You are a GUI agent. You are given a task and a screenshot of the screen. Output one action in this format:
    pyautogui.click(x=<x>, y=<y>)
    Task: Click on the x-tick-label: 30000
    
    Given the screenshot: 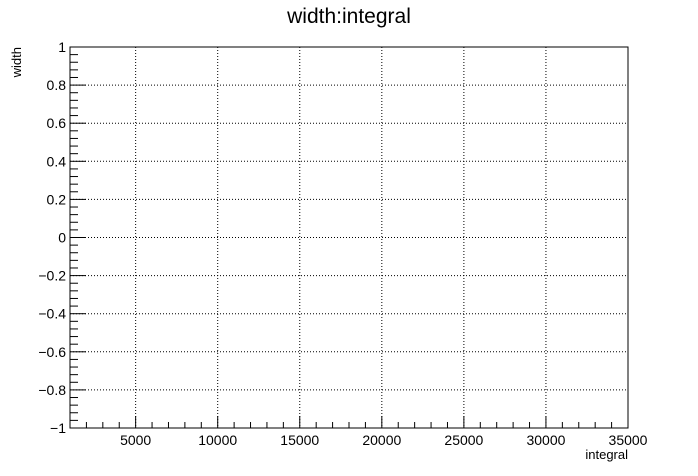 What is the action you would take?
    pyautogui.click(x=545, y=440)
    